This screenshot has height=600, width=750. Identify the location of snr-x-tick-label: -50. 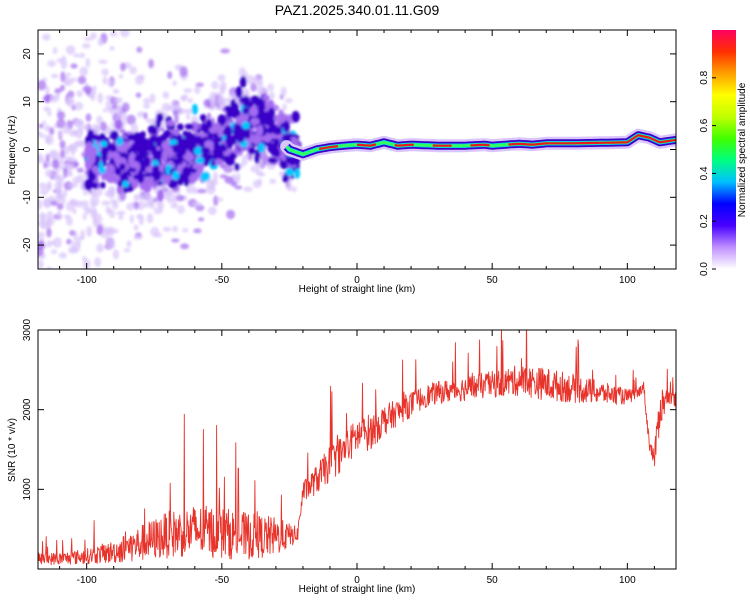
(222, 580).